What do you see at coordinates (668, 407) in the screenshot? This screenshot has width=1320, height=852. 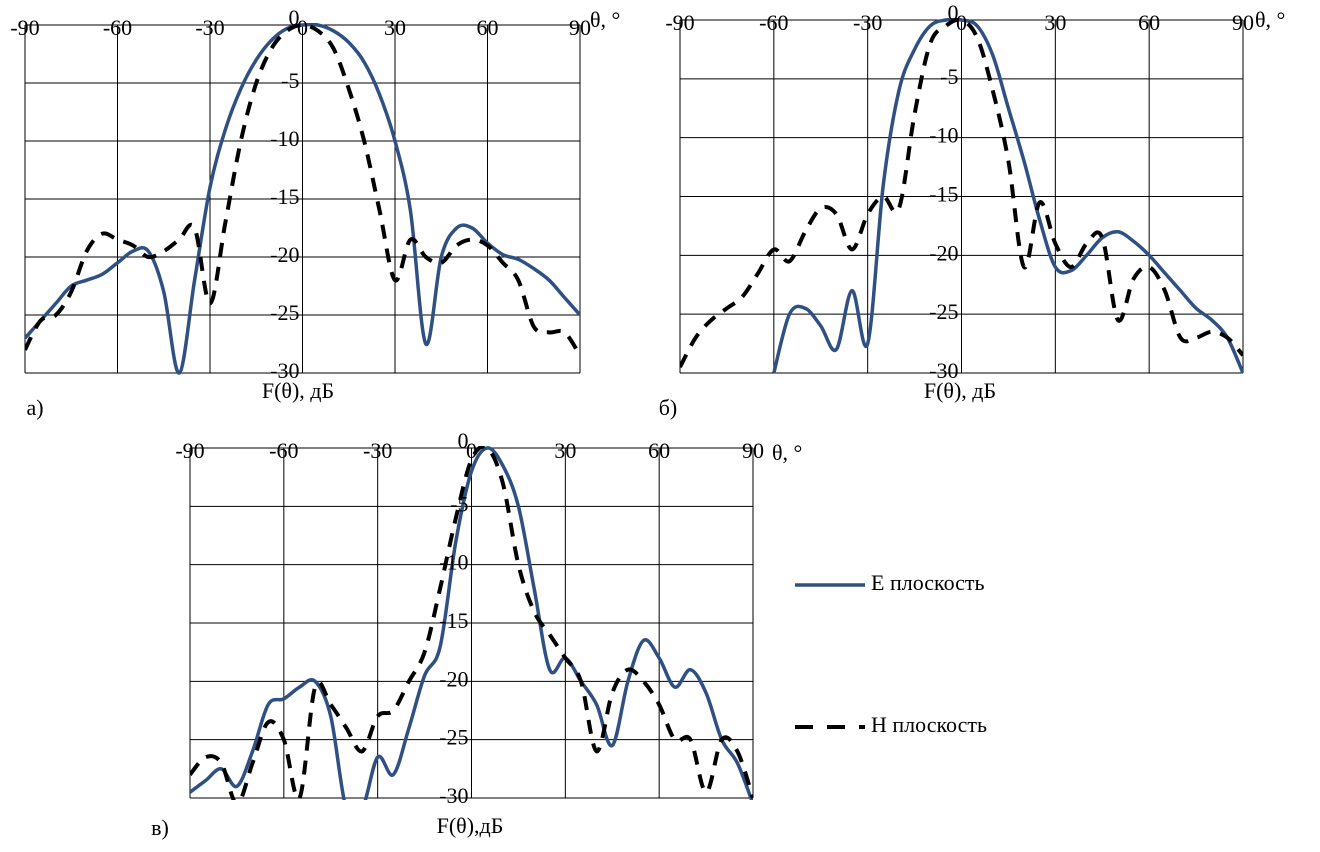 I see `panel-label: б)` at bounding box center [668, 407].